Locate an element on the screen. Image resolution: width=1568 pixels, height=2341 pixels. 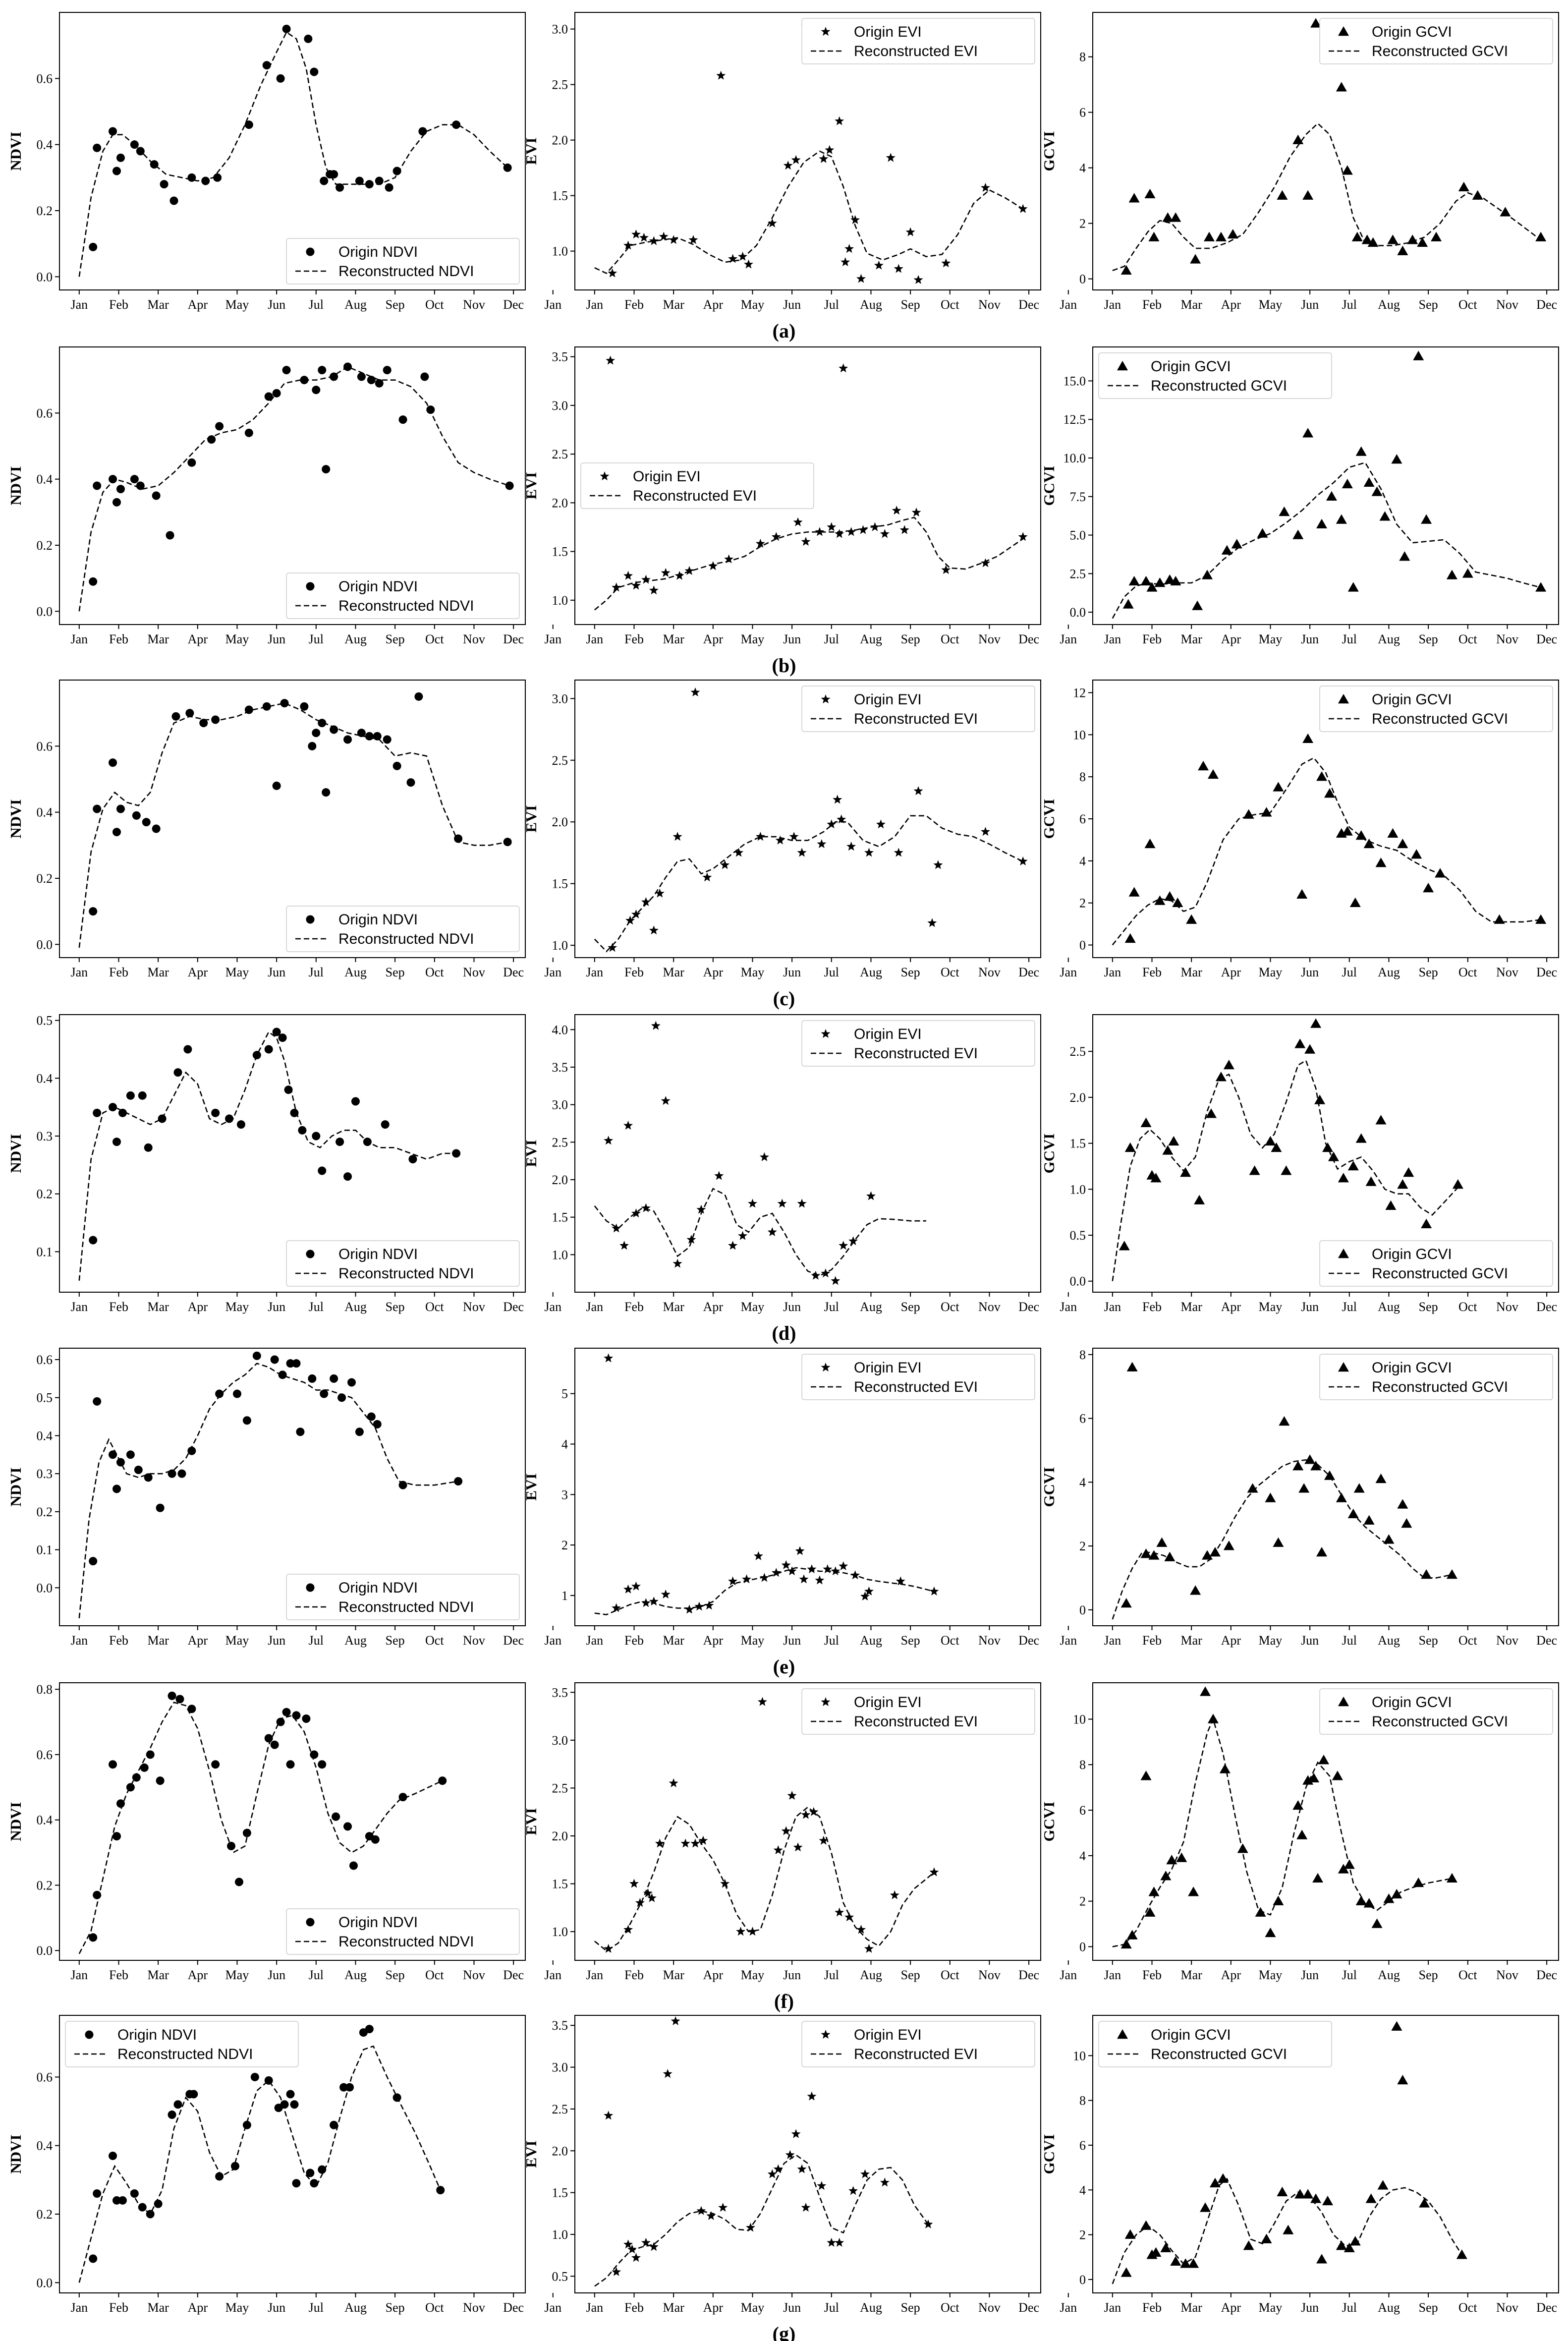
y-tick-label: 10 is located at coordinates (1079, 735).